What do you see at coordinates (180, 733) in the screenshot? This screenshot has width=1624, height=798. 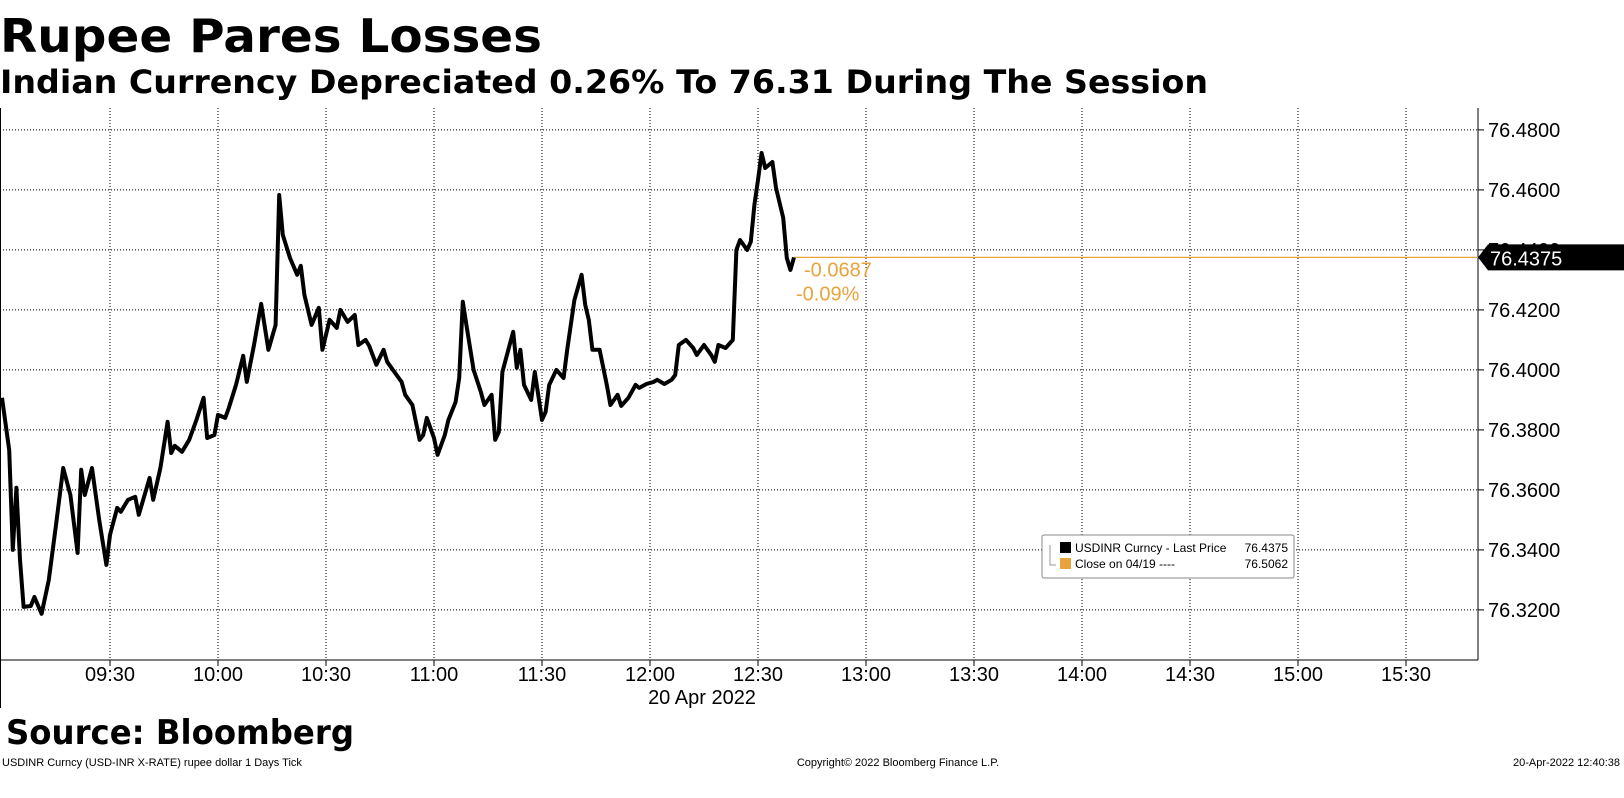 I see `source: Source: Bloomberg` at bounding box center [180, 733].